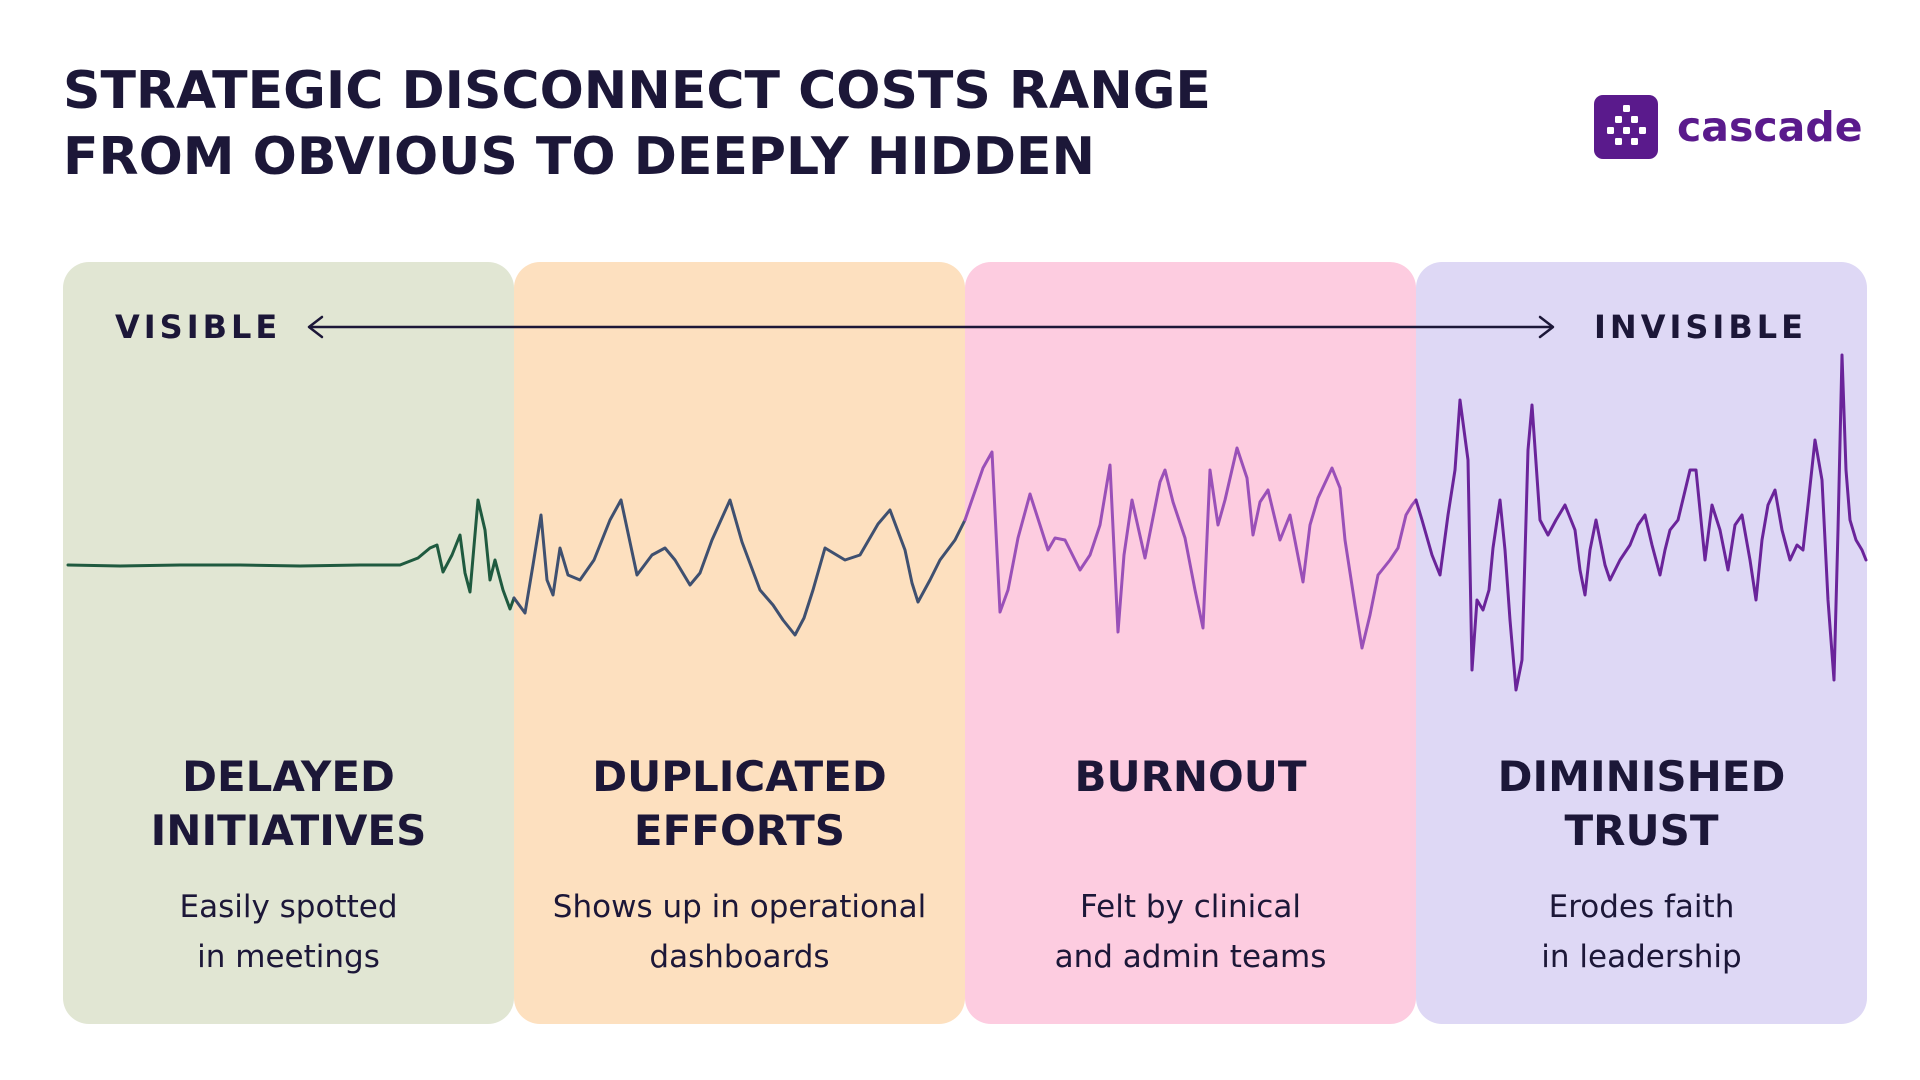  Describe the element at coordinates (637, 91) in the screenshot. I see `title-line-1: STRATEGIC DISCONNECT COSTS RANGE` at that location.